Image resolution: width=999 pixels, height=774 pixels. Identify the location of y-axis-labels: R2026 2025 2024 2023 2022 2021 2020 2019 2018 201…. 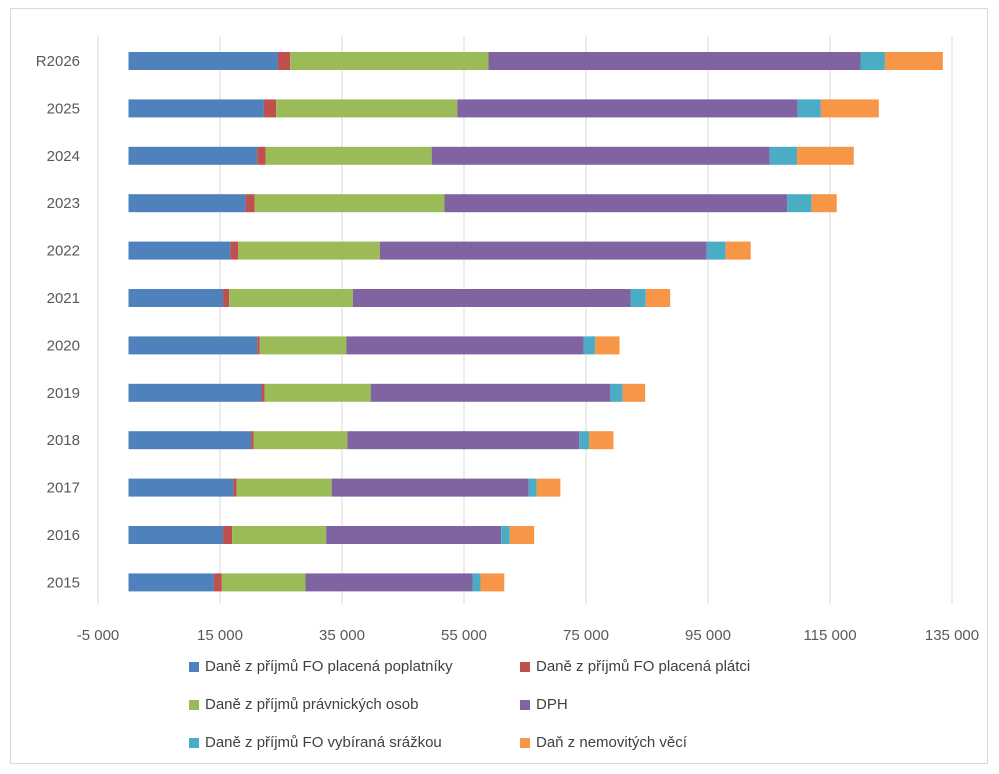
(58, 322).